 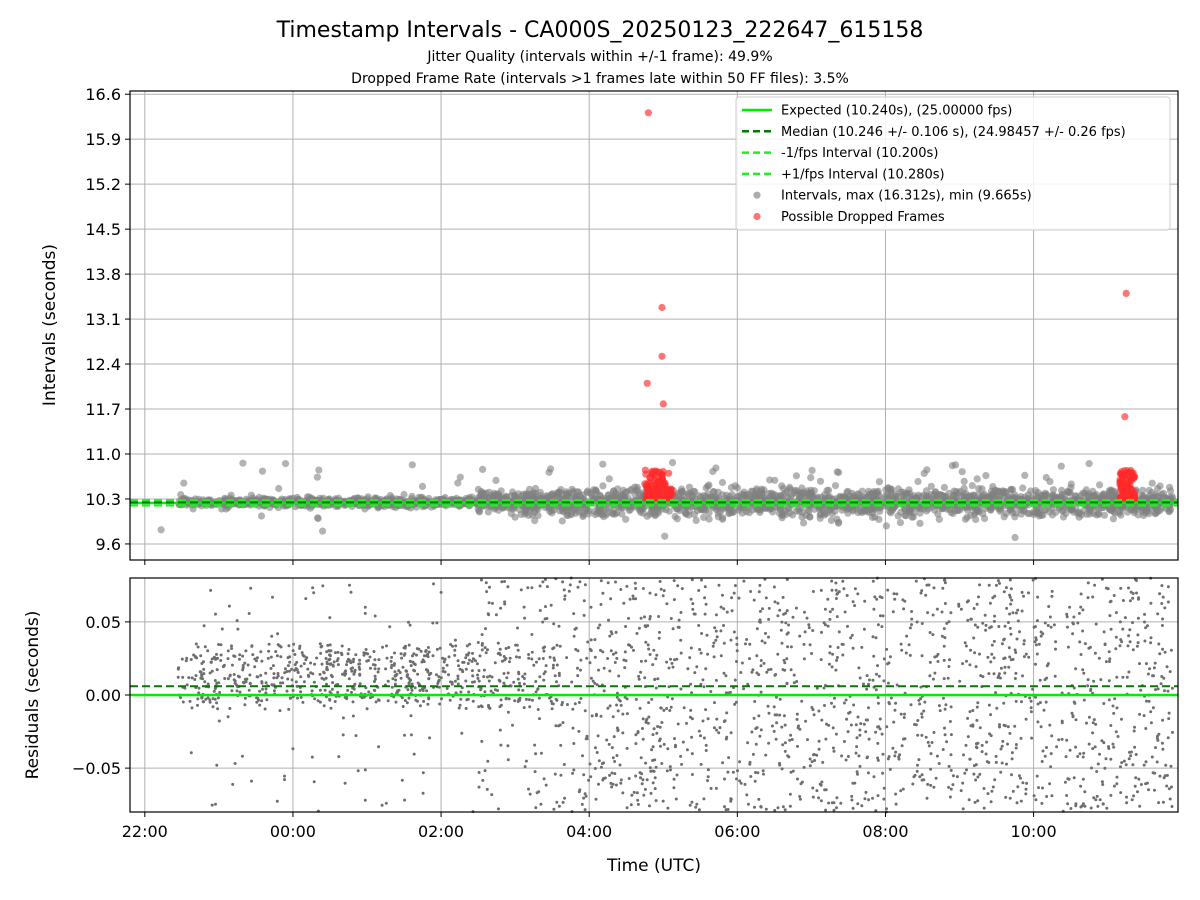 I want to click on legend-entry-minus-fps-label: -1/fps Interval (10.200s), so click(x=859, y=153).